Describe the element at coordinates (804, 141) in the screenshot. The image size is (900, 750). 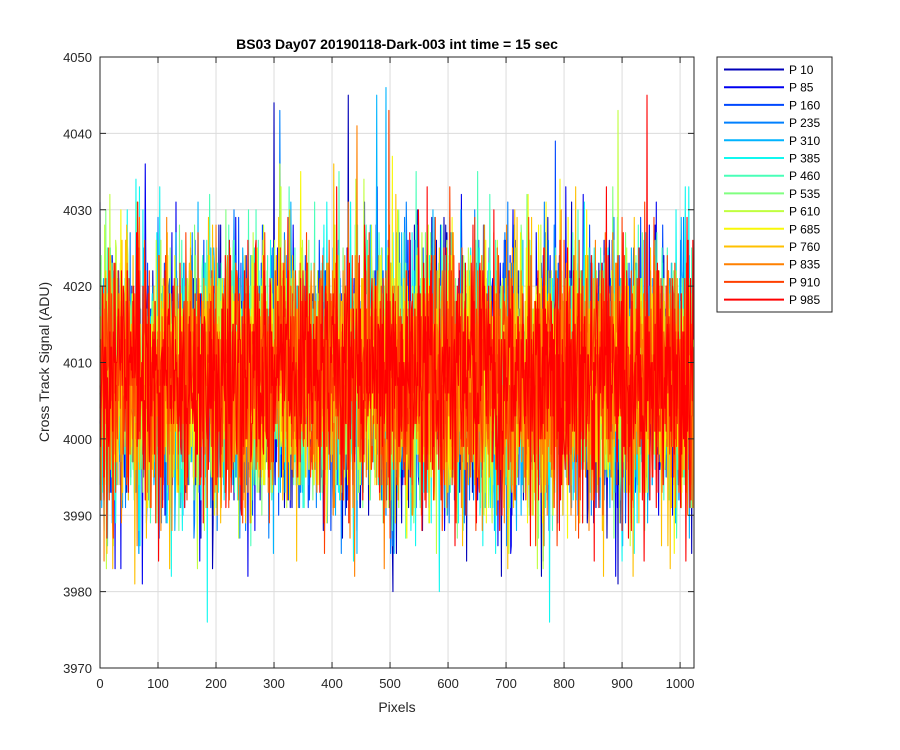
I see `legend-label: P 310` at that location.